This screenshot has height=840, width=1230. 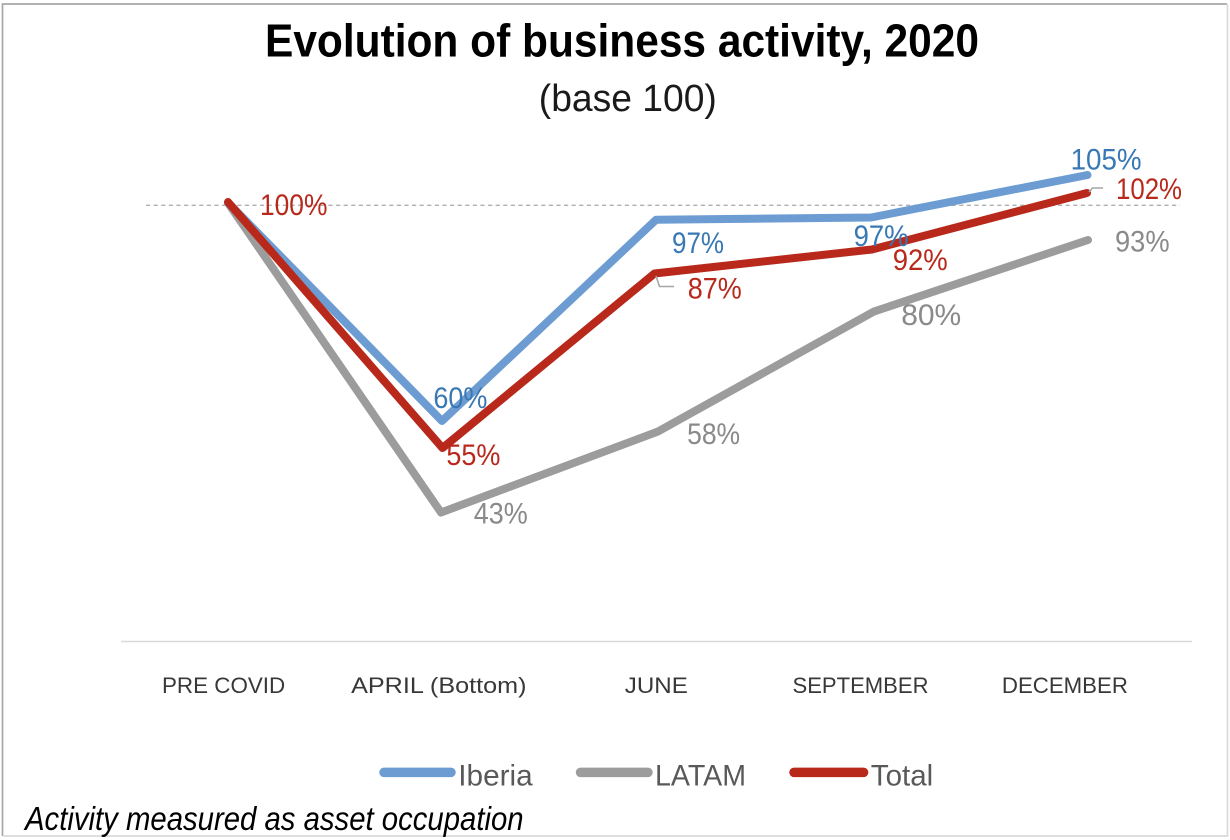 I want to click on svg-text: 102%, so click(x=1149, y=189).